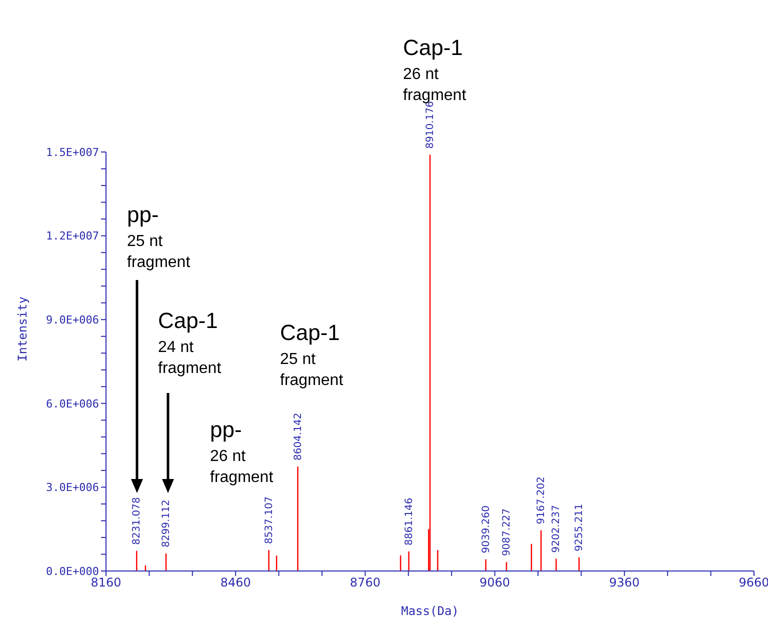  Describe the element at coordinates (495, 583) in the screenshot. I see `x-tick-label: 9060` at that location.